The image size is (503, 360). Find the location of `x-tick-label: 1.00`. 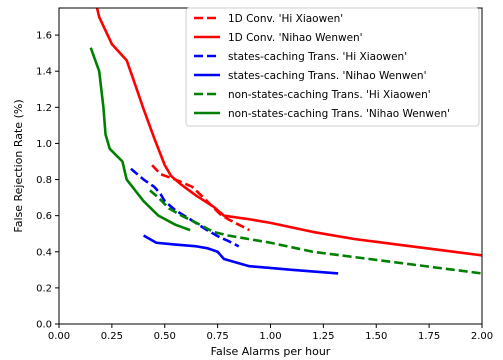

x-tick-label: 1.00 is located at coordinates (270, 336).